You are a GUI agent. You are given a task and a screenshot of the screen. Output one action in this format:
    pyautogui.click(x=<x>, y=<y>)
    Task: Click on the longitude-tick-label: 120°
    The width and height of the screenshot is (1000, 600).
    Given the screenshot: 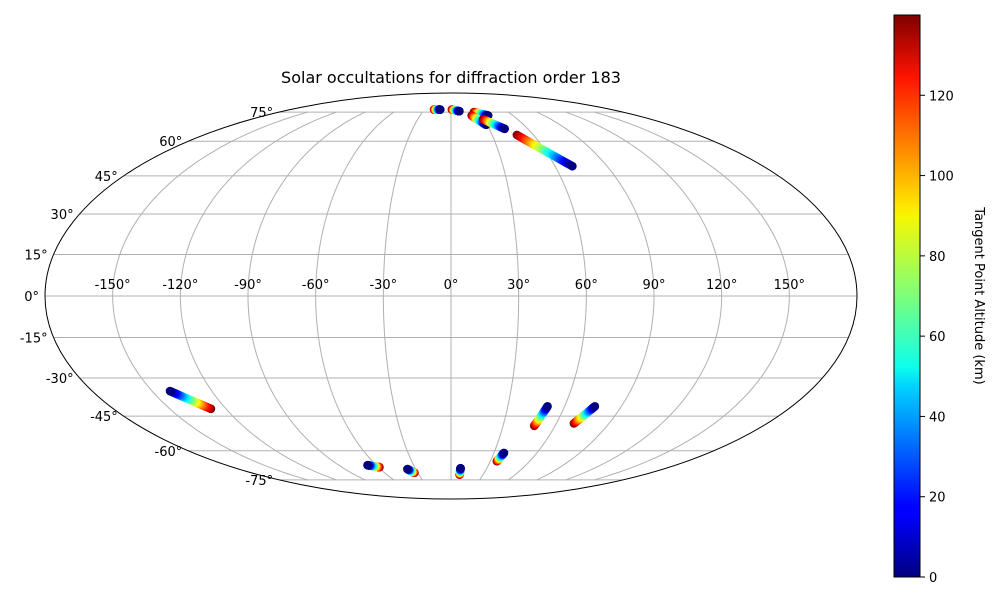 What is the action you would take?
    pyautogui.click(x=721, y=285)
    